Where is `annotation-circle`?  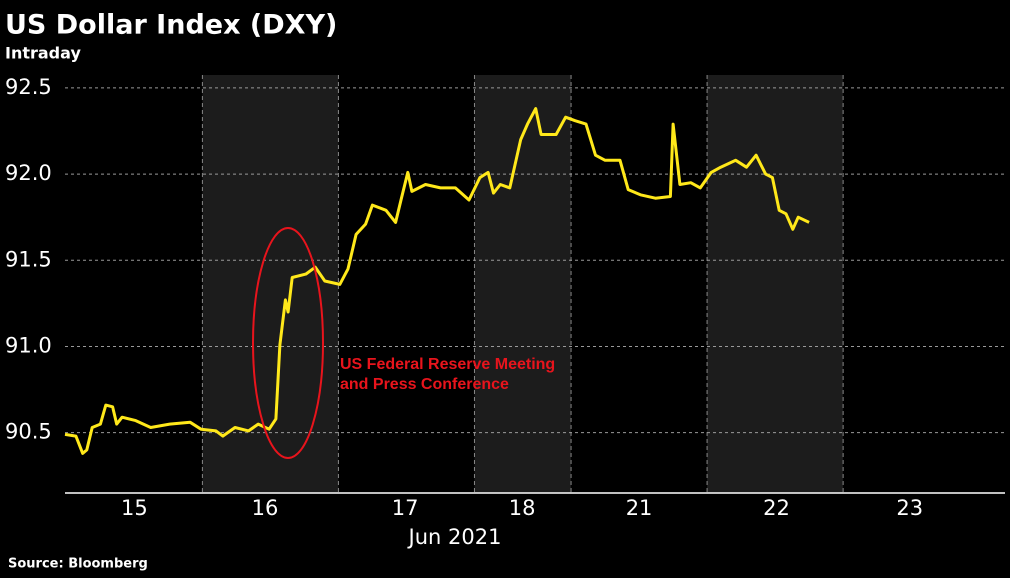 annotation-circle is located at coordinates (288, 343).